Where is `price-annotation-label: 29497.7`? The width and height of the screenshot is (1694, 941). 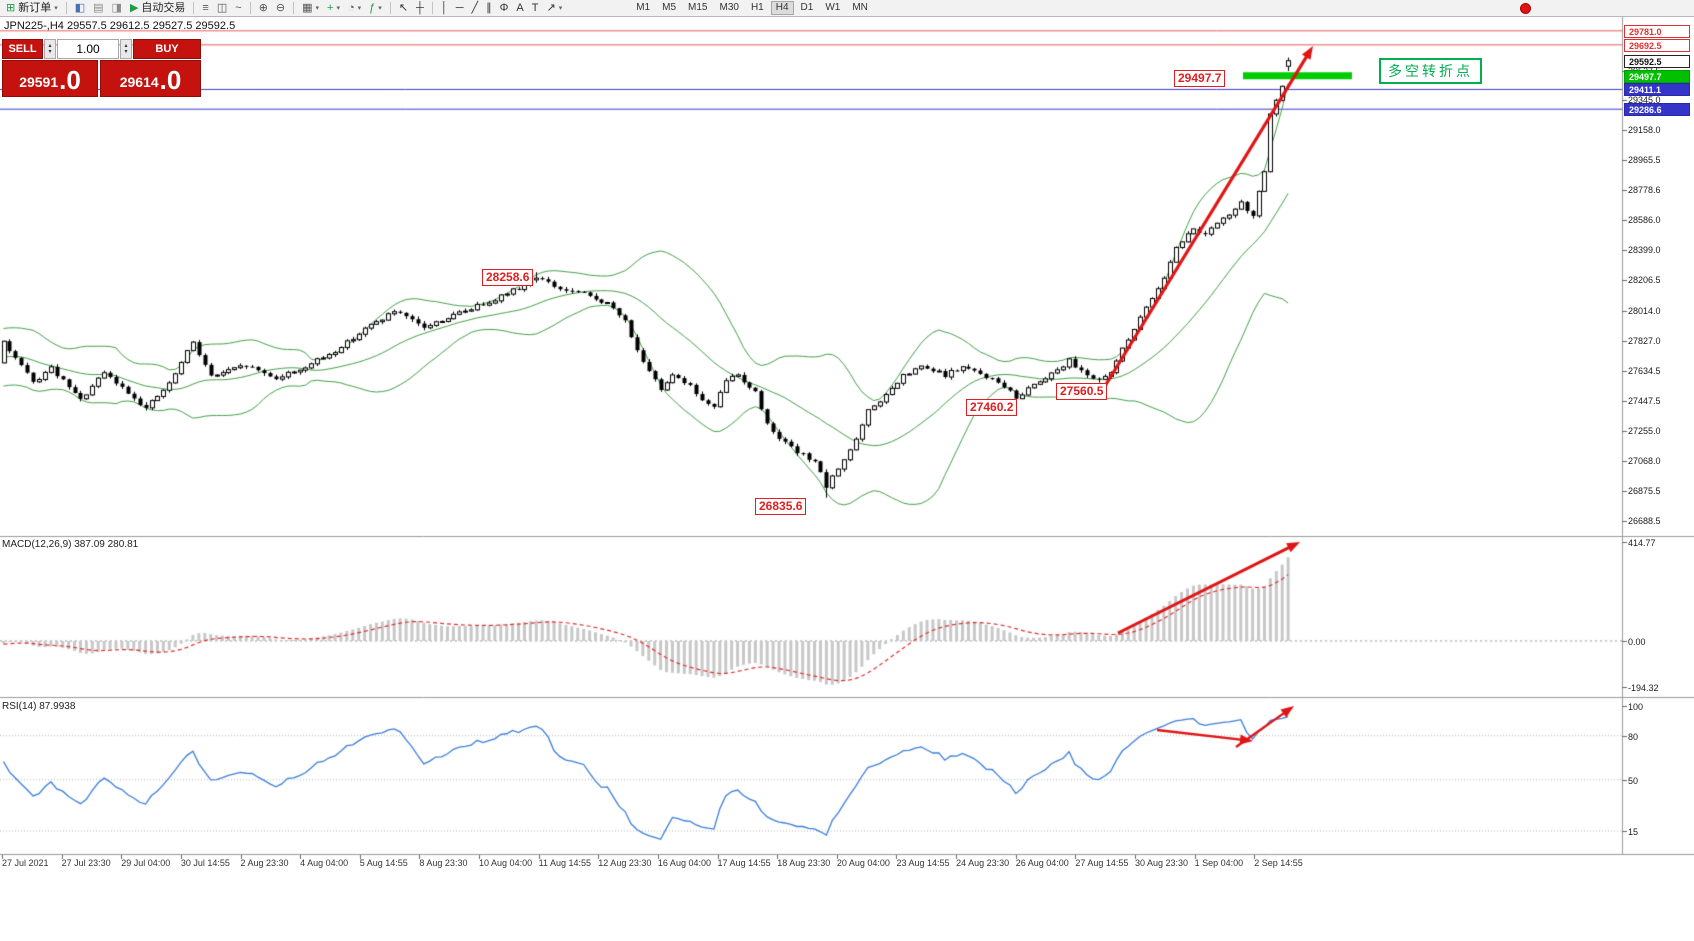 price-annotation-label: 29497.7 is located at coordinates (1200, 78).